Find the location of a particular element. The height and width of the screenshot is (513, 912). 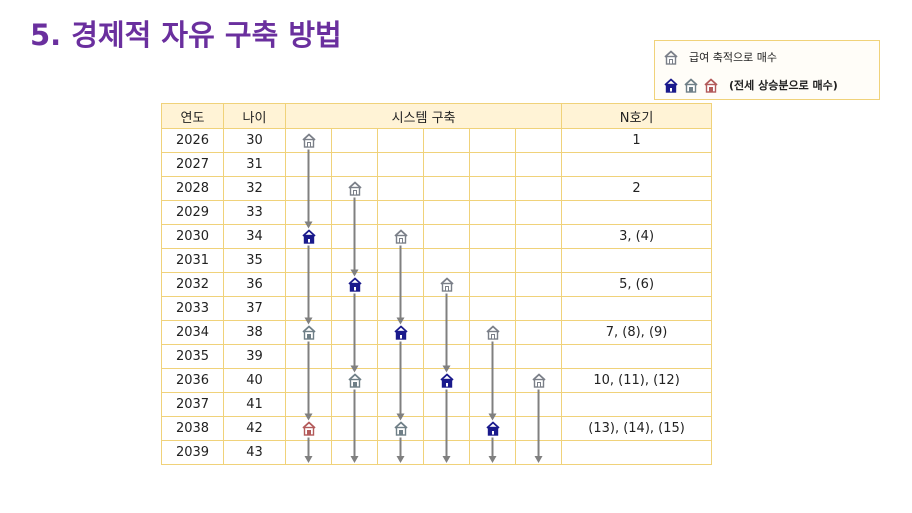

cell-age: 42 is located at coordinates (254, 428).